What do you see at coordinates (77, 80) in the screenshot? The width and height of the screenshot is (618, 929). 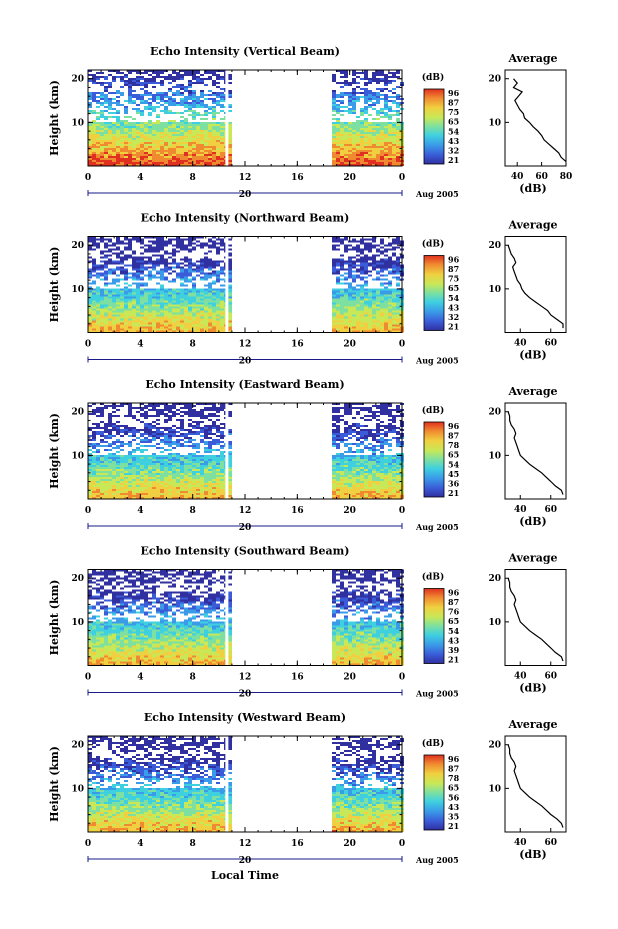 I see `y-tick-label: 20` at bounding box center [77, 80].